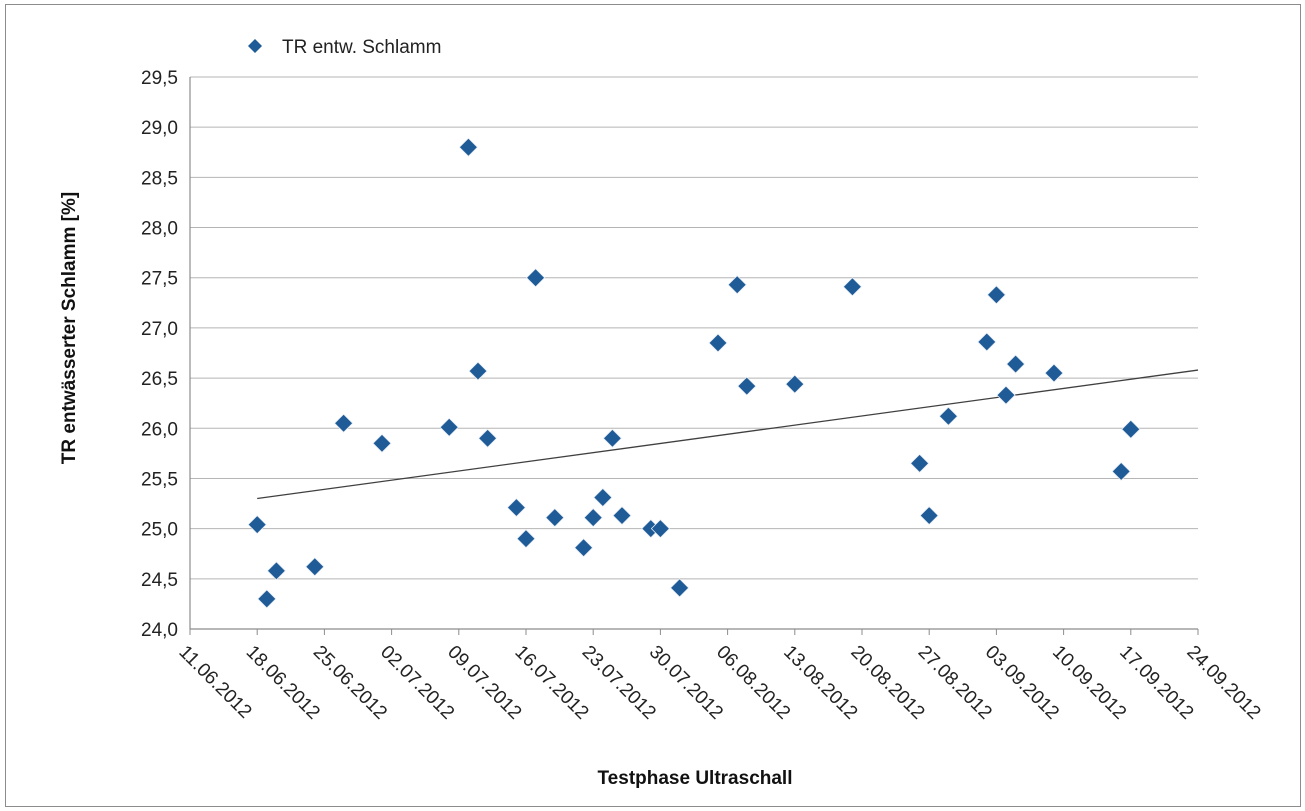  I want to click on y-axis-title: TR entwässerter Schlamm [%], so click(69, 328).